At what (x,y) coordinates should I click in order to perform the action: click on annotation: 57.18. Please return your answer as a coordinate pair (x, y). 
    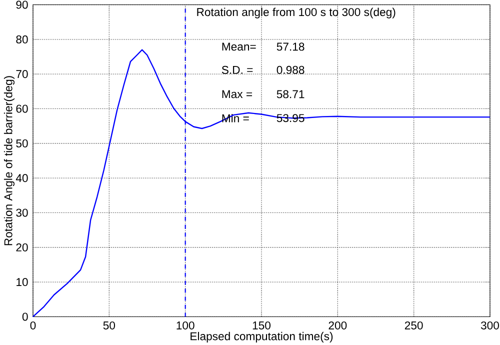
    Looking at the image, I should click on (290, 46).